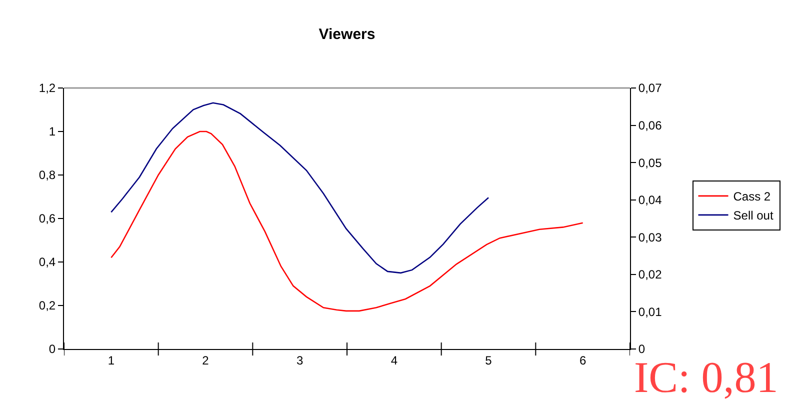 This screenshot has height=405, width=793. What do you see at coordinates (47, 219) in the screenshot?
I see `y-tick-label: 0,6` at bounding box center [47, 219].